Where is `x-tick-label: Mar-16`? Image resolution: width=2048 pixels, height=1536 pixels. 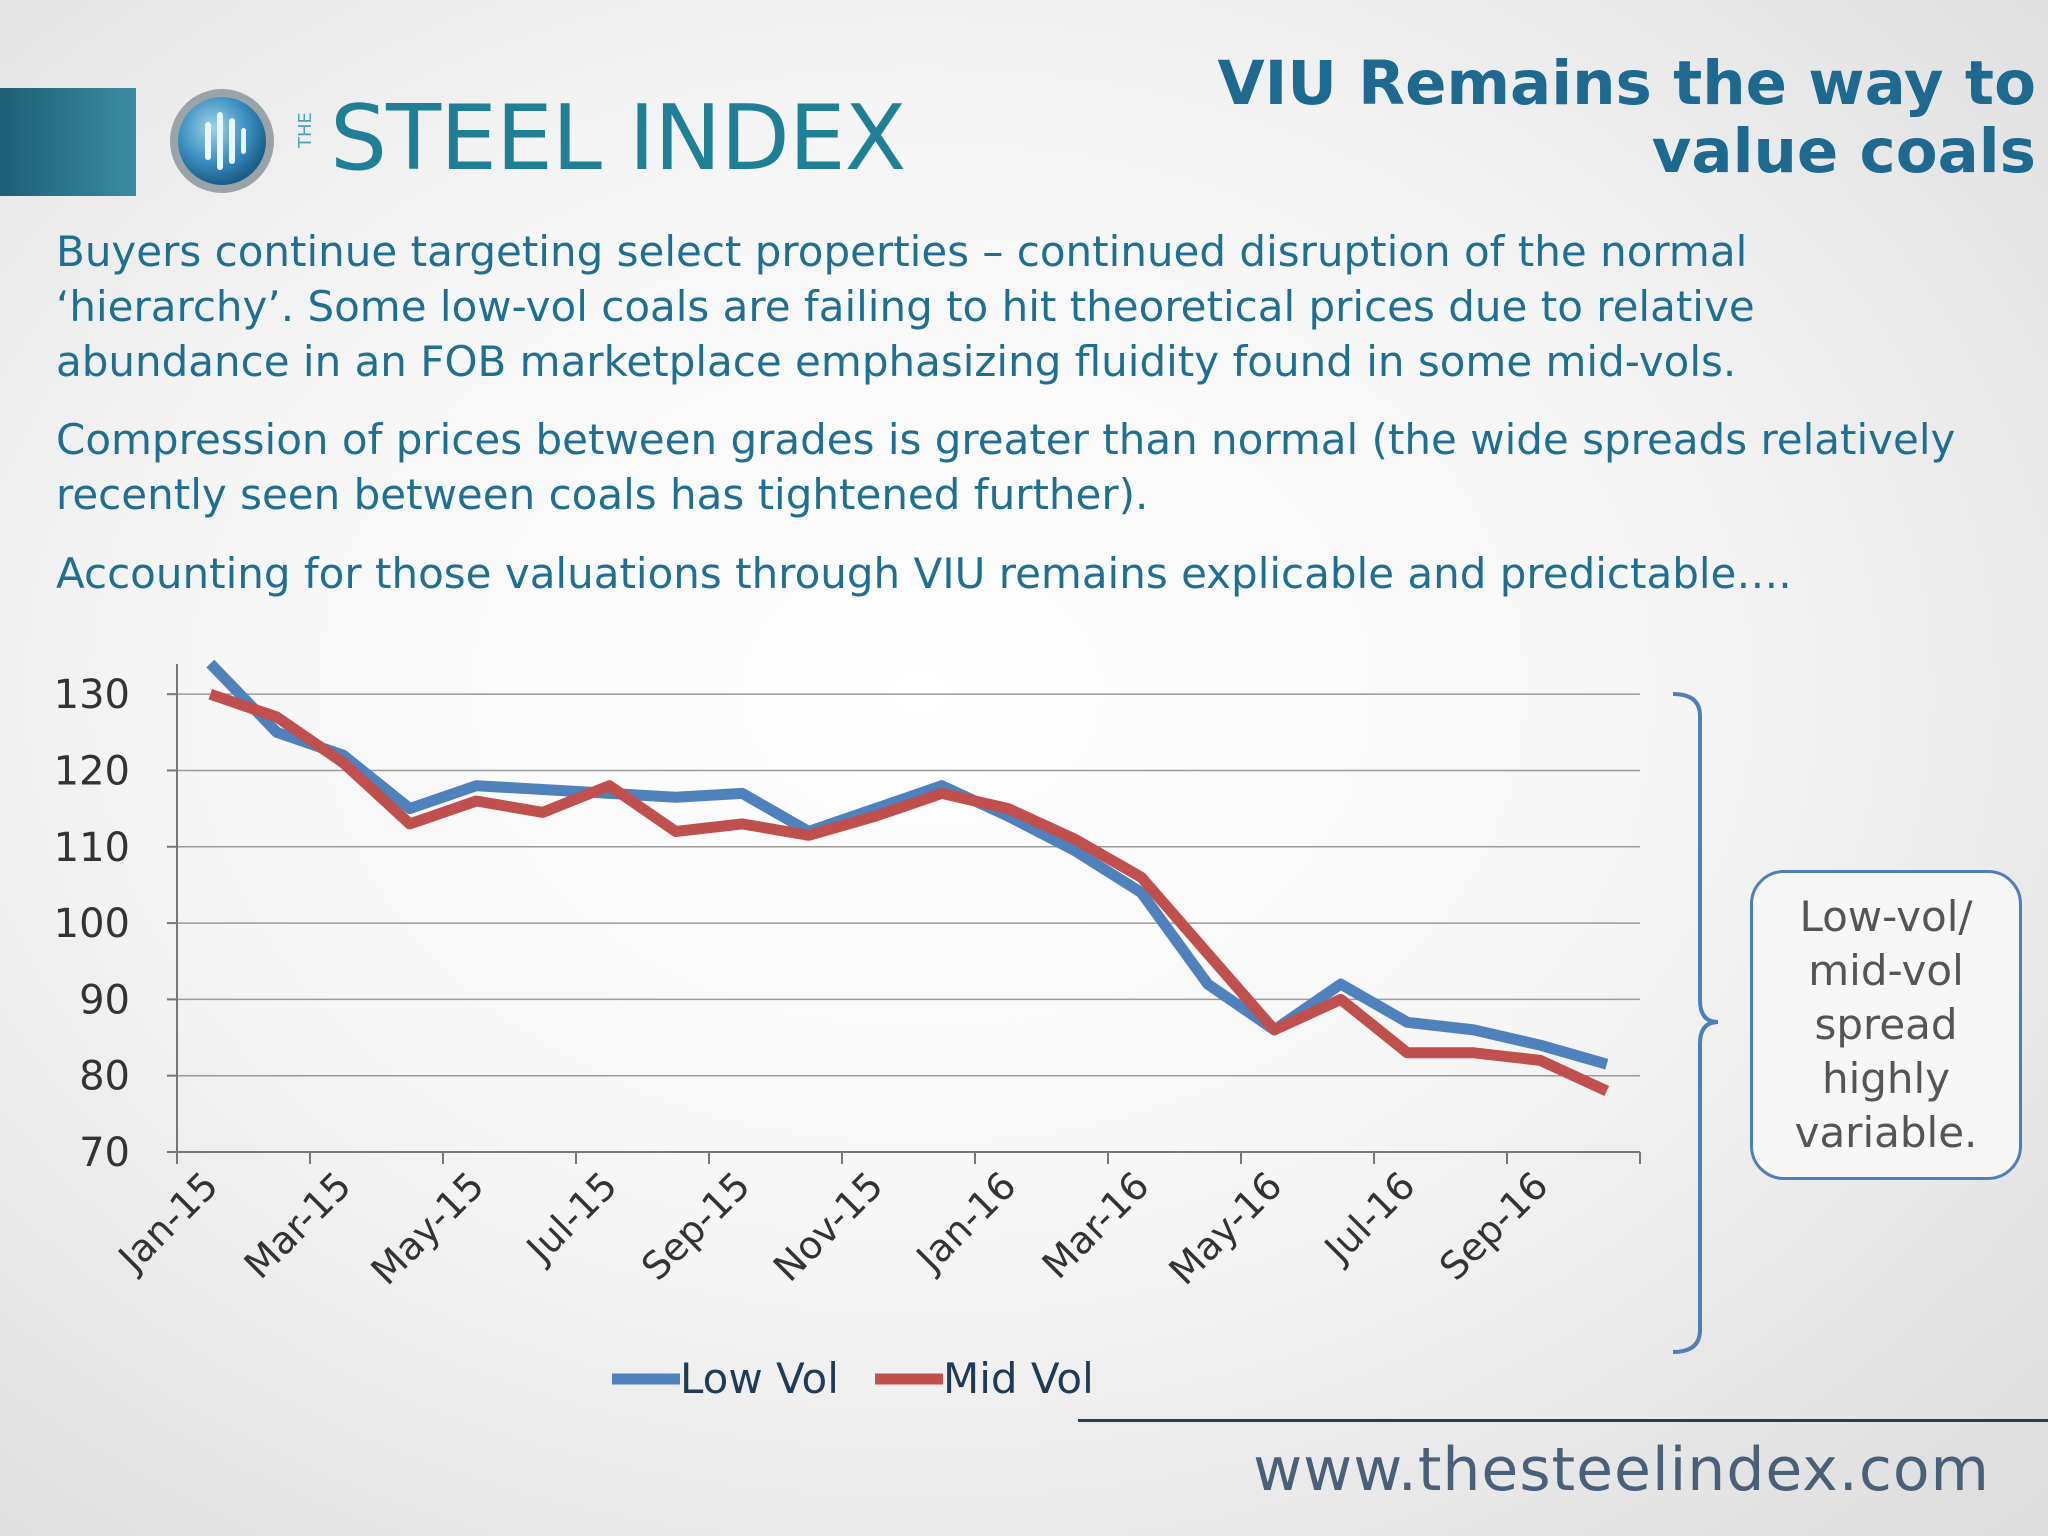
x-tick-label: Mar-16 is located at coordinates (1096, 1225).